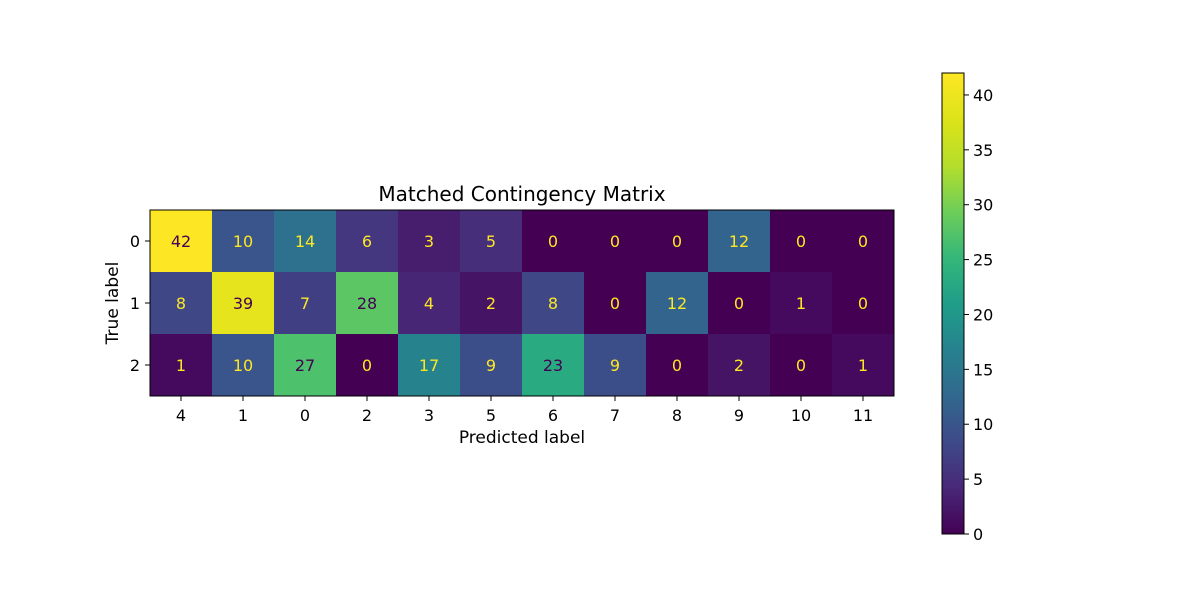  I want to click on x-tick-label: 9, so click(739, 415).